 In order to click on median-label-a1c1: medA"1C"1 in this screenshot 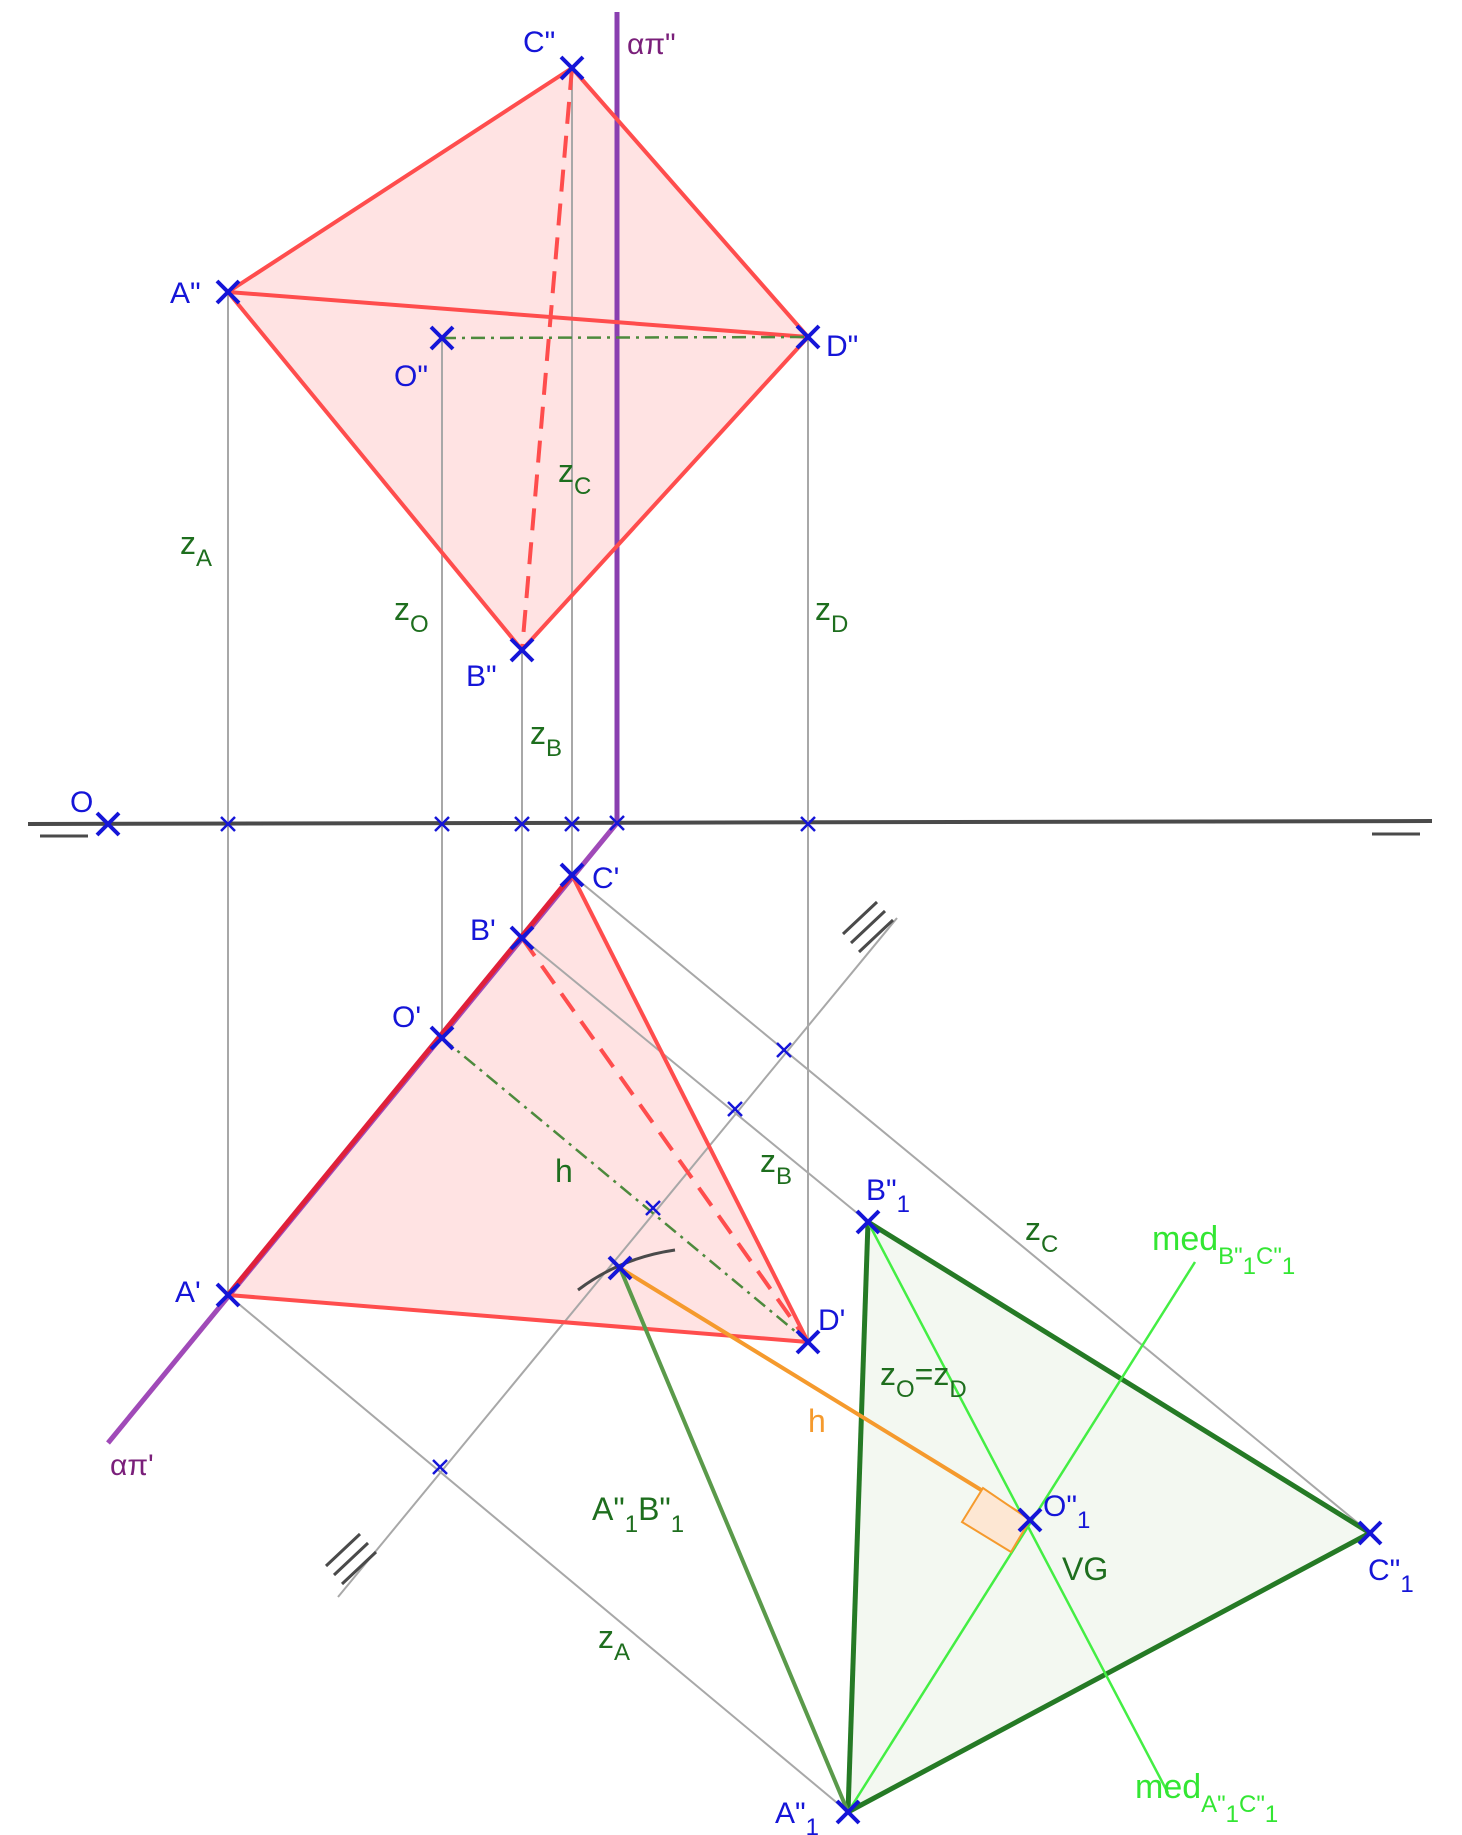, I will do `click(1206, 1798)`.